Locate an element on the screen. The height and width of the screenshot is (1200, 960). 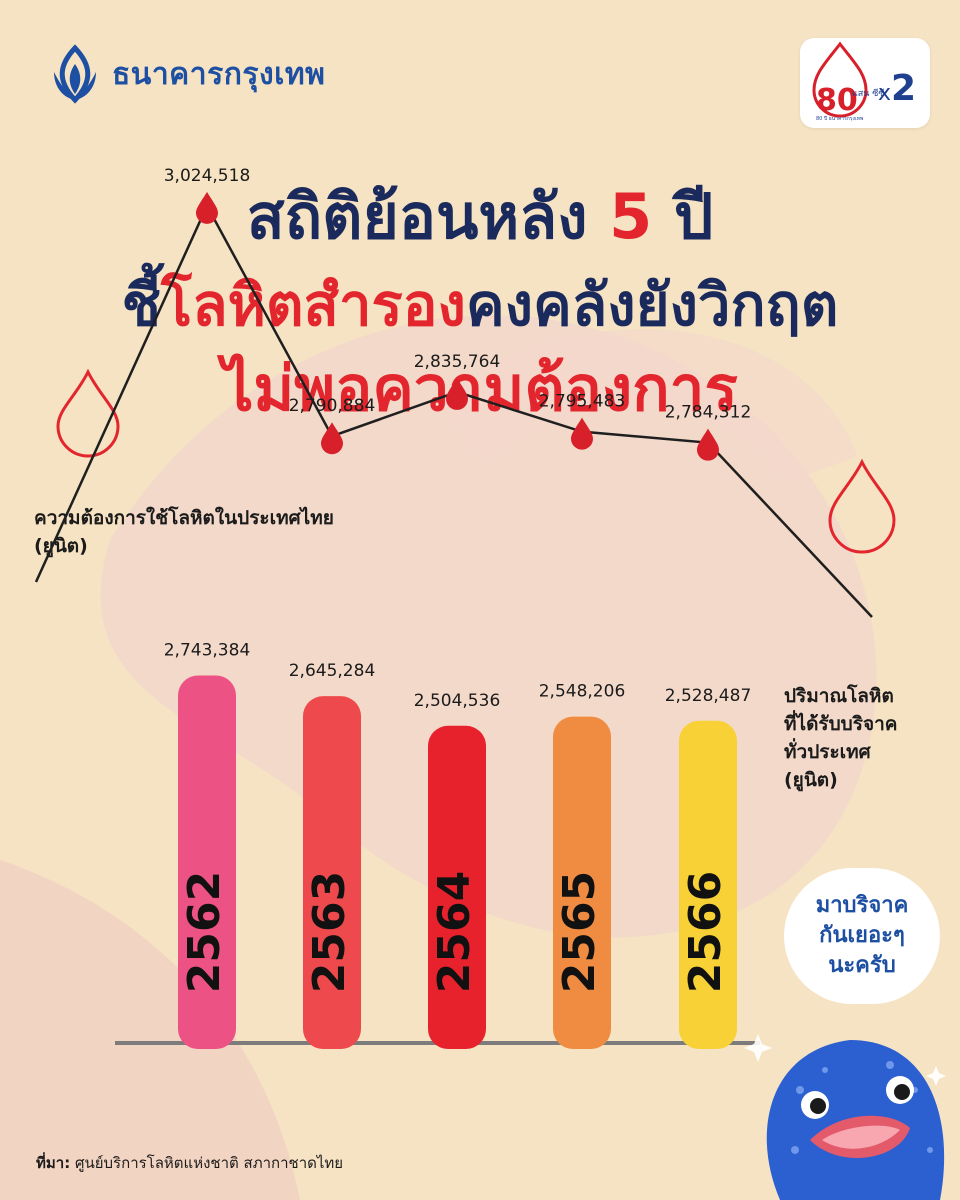
bar-value-label: 2,548,206 is located at coordinates (582, 692).